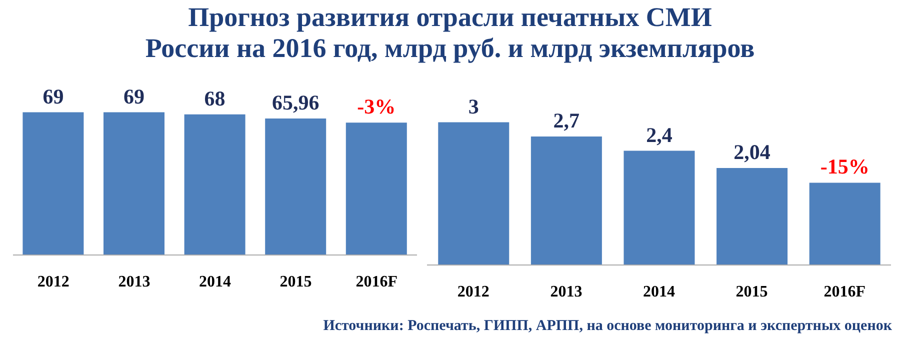 The width and height of the screenshot is (900, 347). Describe the element at coordinates (752, 152) in the screenshot. I see `data-label: 2,04` at that location.